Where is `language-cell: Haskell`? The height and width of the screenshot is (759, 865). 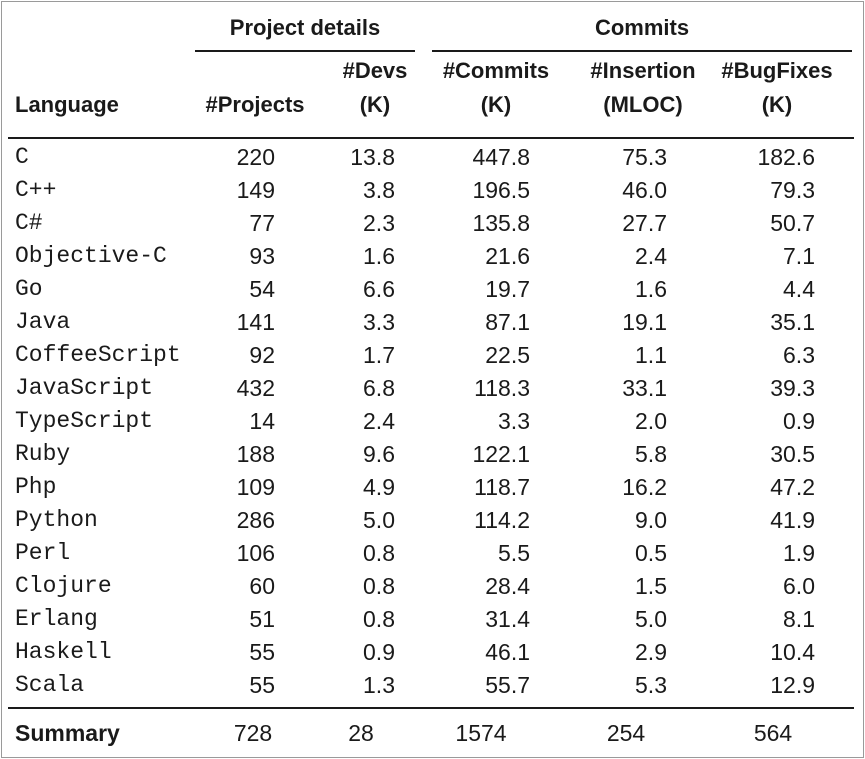 language-cell: Haskell is located at coordinates (63, 652).